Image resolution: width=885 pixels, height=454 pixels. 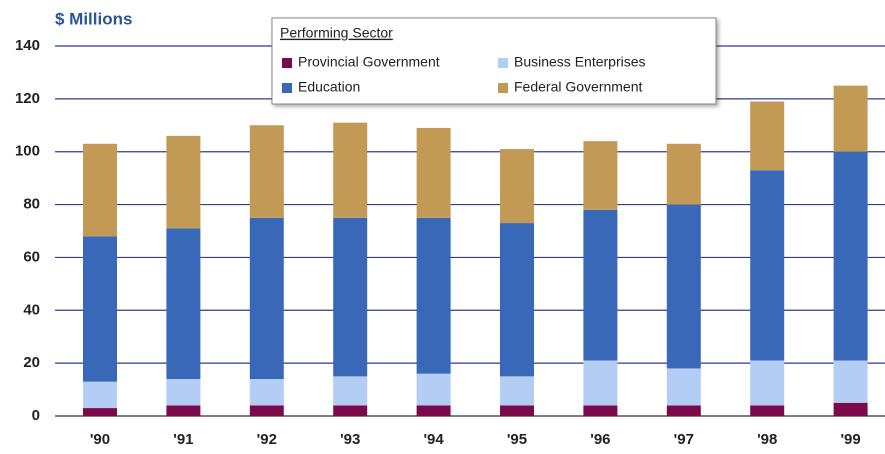 I want to click on y-tick-label: 120, so click(x=27, y=98).